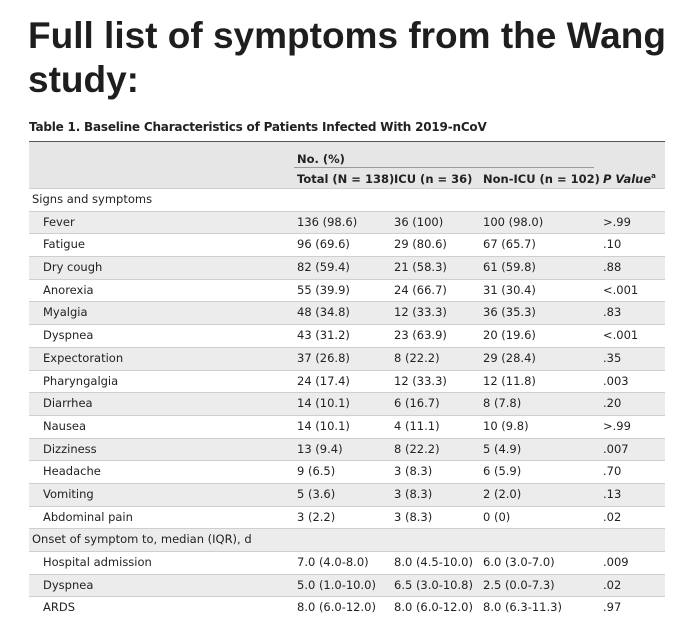 The height and width of the screenshot is (619, 680). I want to click on cell-total: 7.0 (4.0-8.0), so click(333, 562).